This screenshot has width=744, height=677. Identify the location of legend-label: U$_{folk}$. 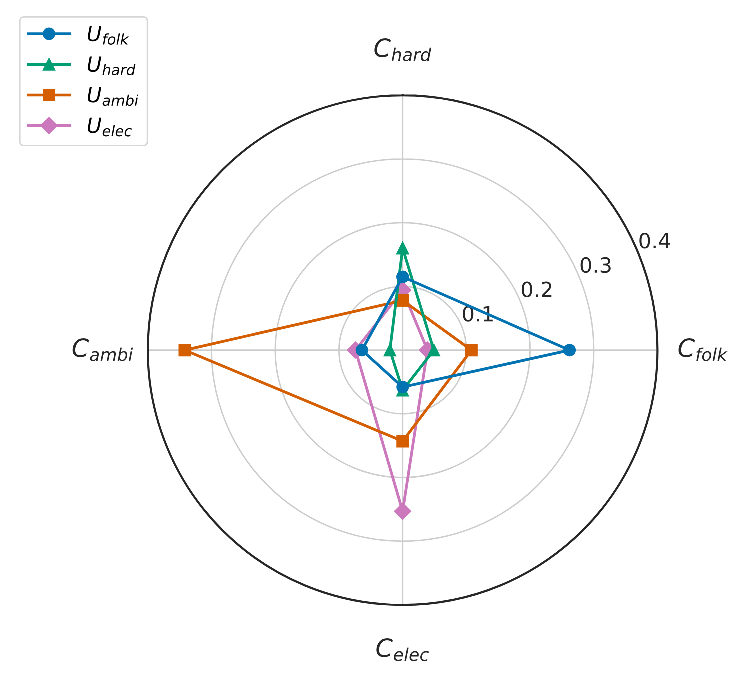
(109, 35).